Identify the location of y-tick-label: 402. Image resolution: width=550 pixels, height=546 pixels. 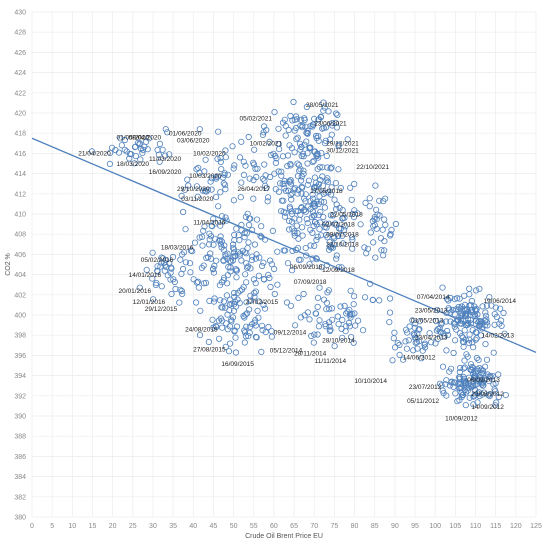
(20, 295).